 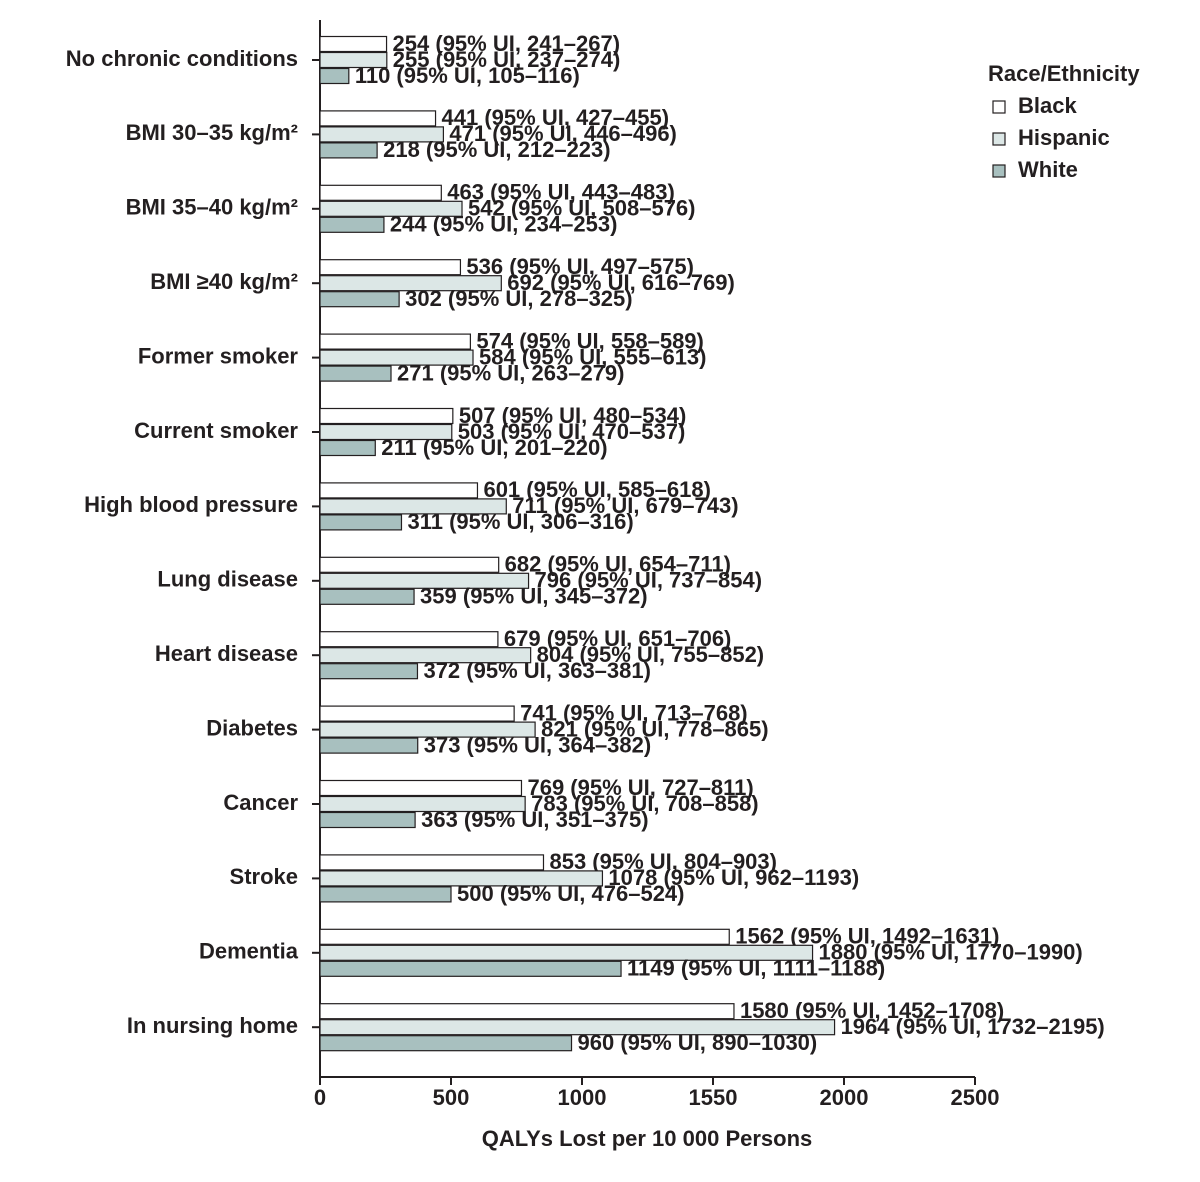 I want to click on value-label: 1580 (95% UI, 1452–1708), so click(x=872, y=1010).